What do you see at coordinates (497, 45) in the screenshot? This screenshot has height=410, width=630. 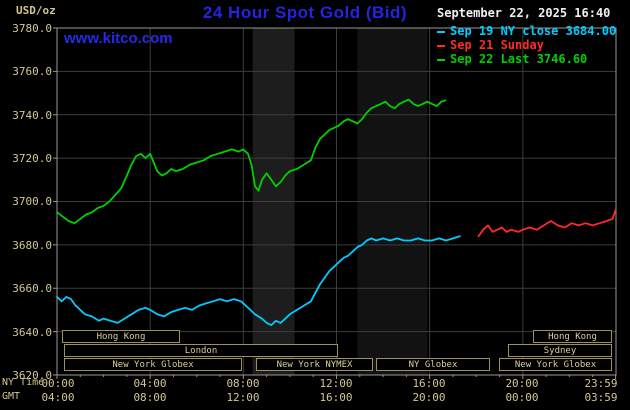 I see `legend-label: Sep 21 Sunday` at bounding box center [497, 45].